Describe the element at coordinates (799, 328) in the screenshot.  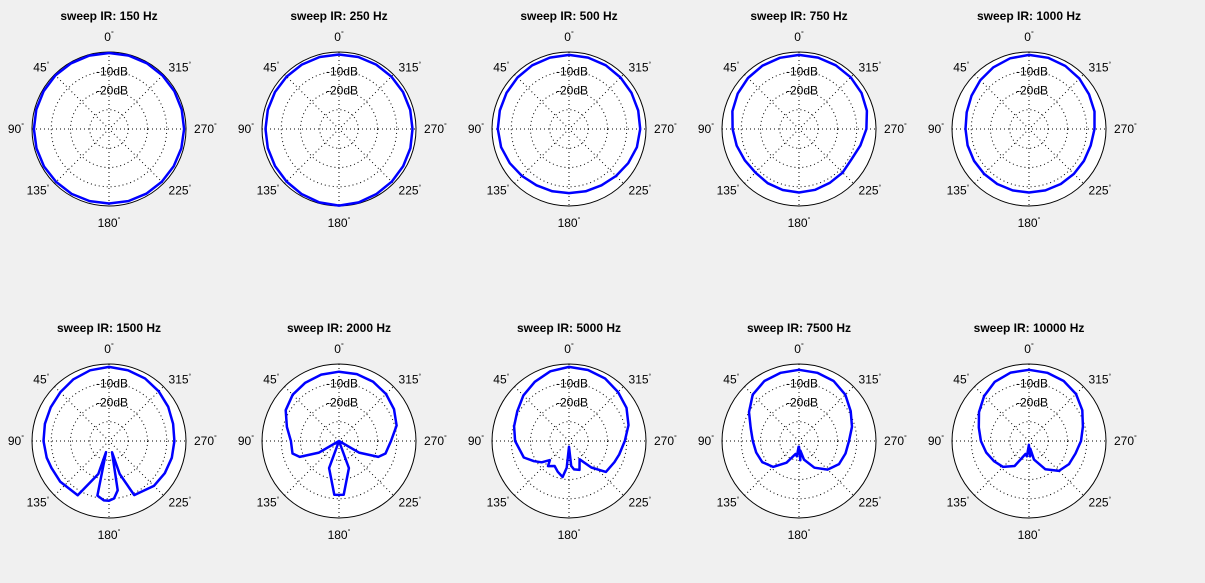
I see `plot-title: sweep IR: 7500 Hz` at that location.